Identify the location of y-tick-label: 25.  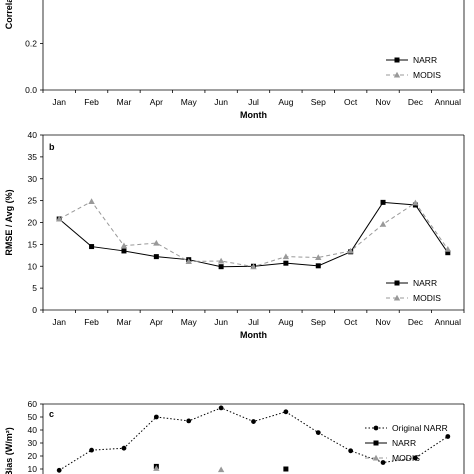
(33, 201).